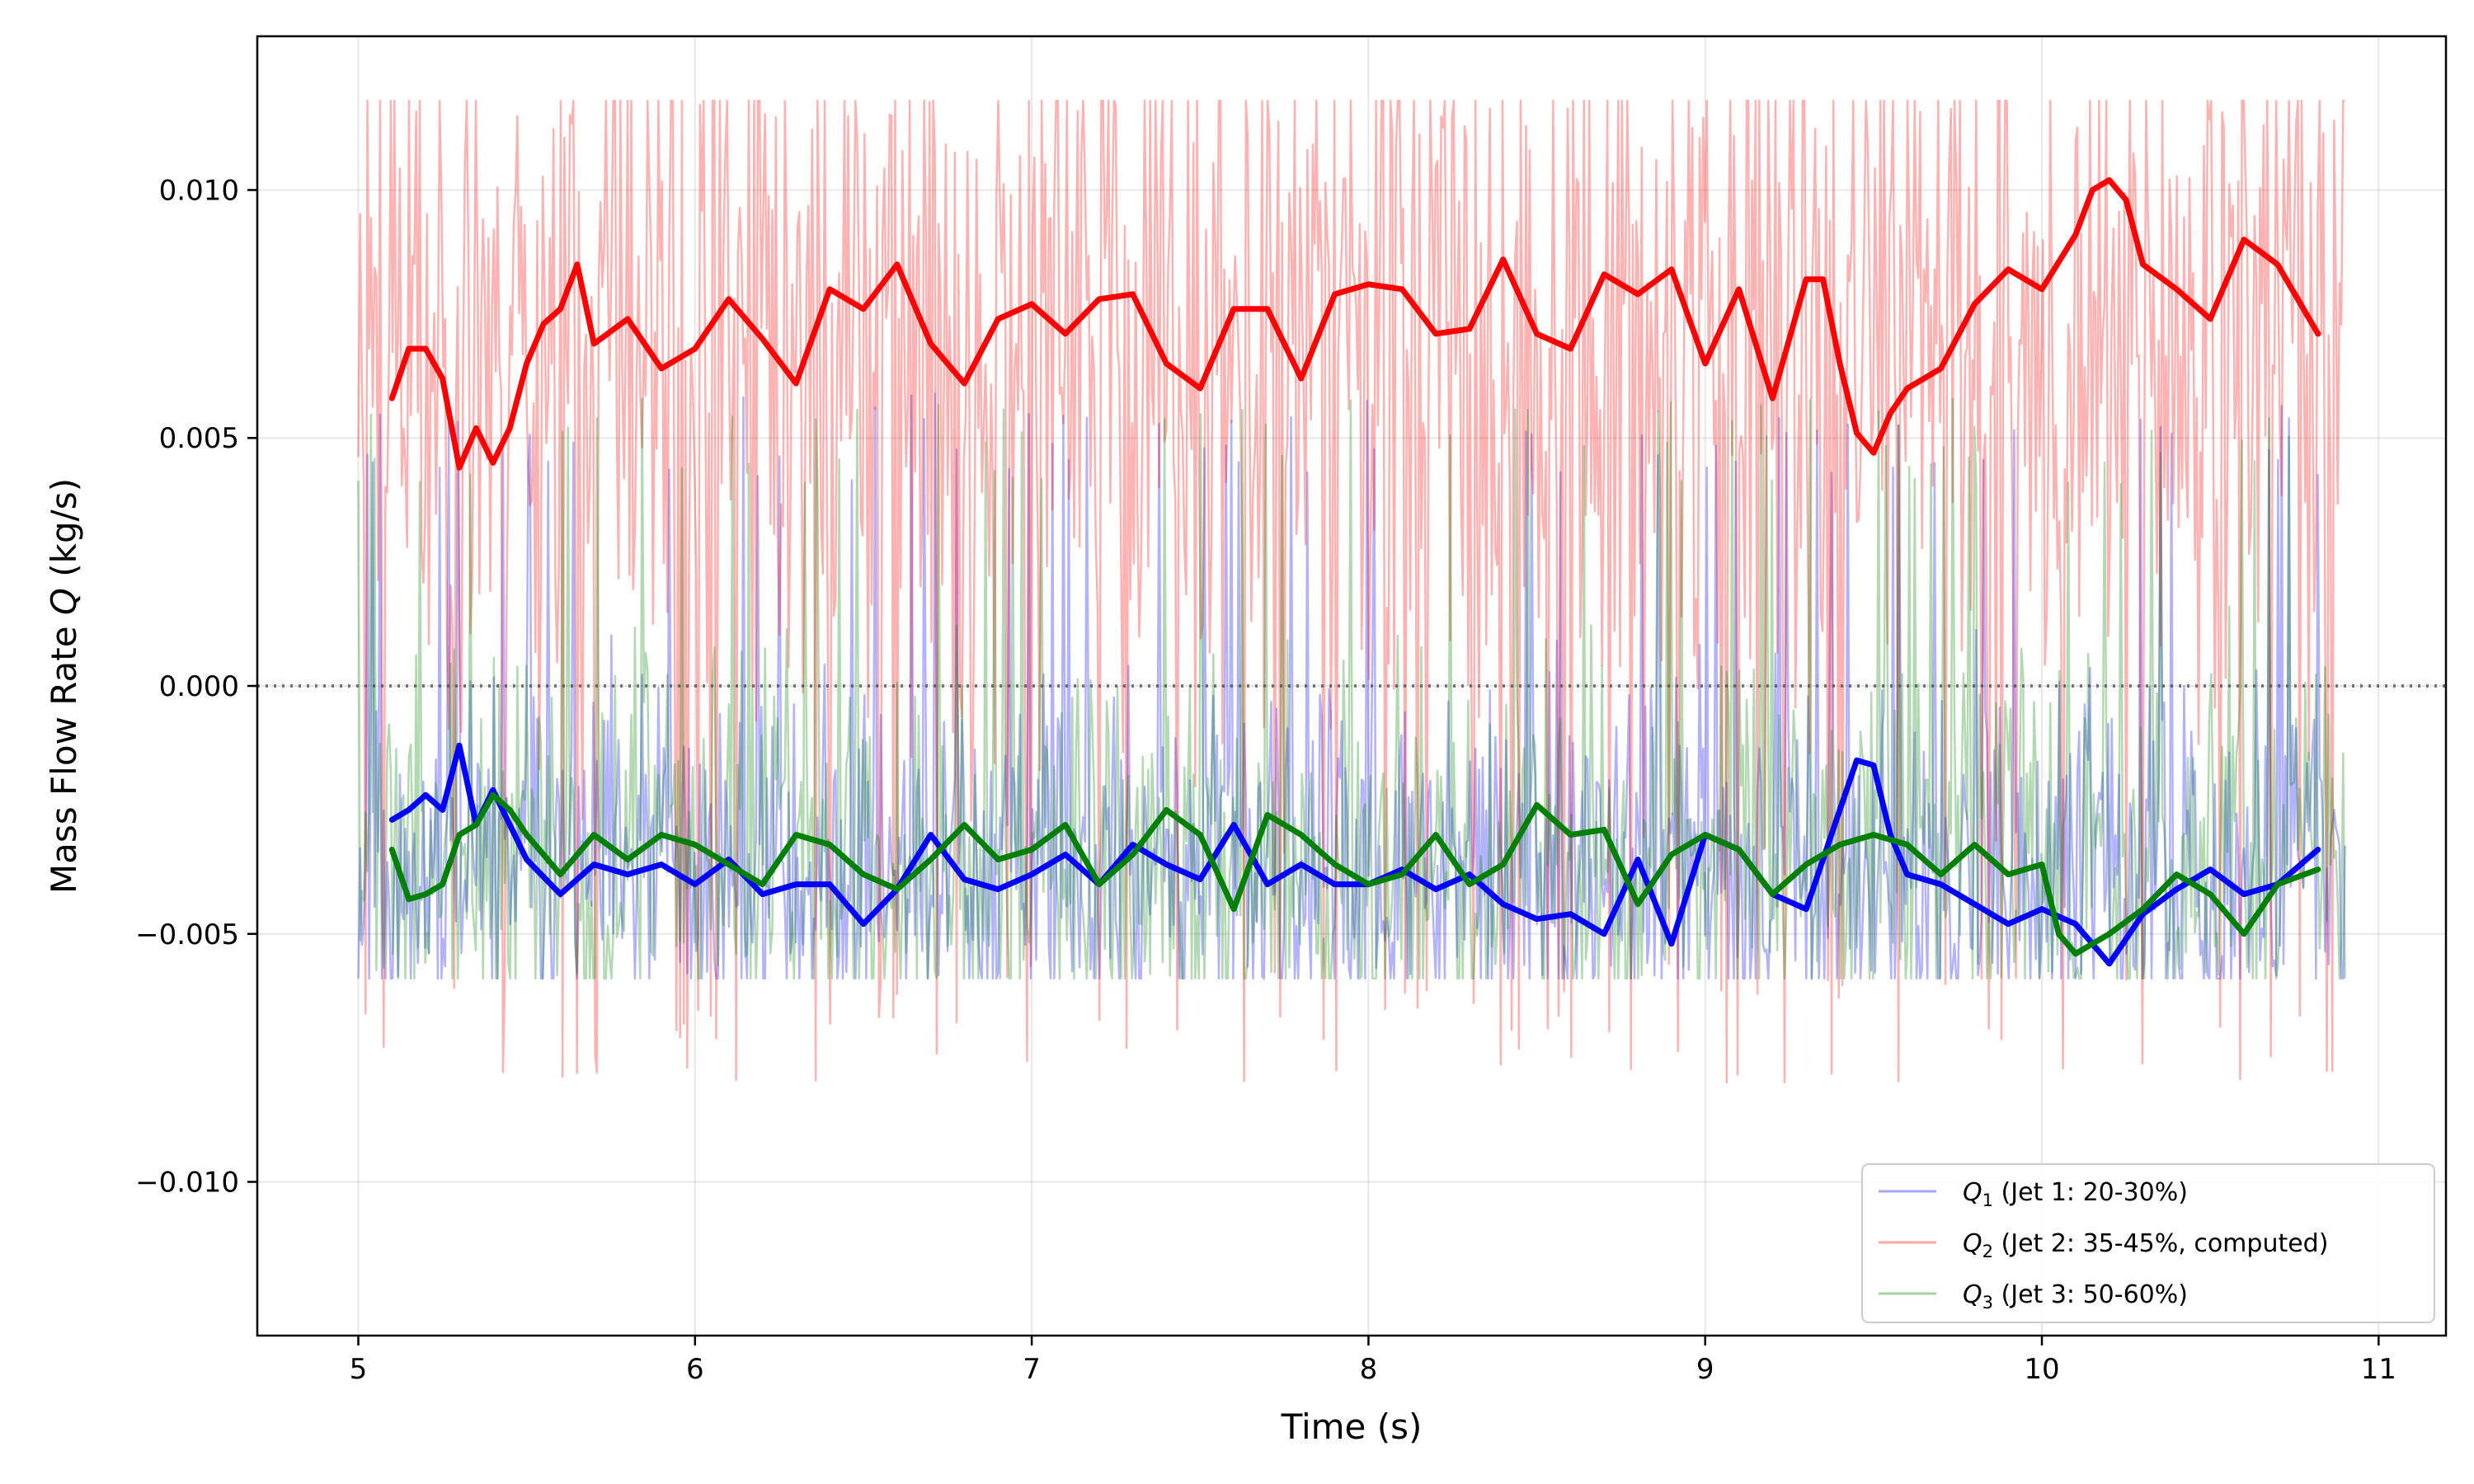 The width and height of the screenshot is (2474, 1484). I want to click on x-tick-label: 10, so click(2041, 1369).